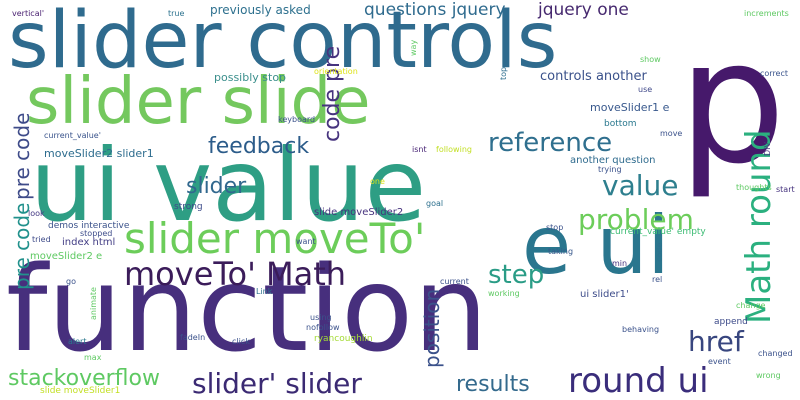  I want to click on word-slider: slider, so click(216, 186).